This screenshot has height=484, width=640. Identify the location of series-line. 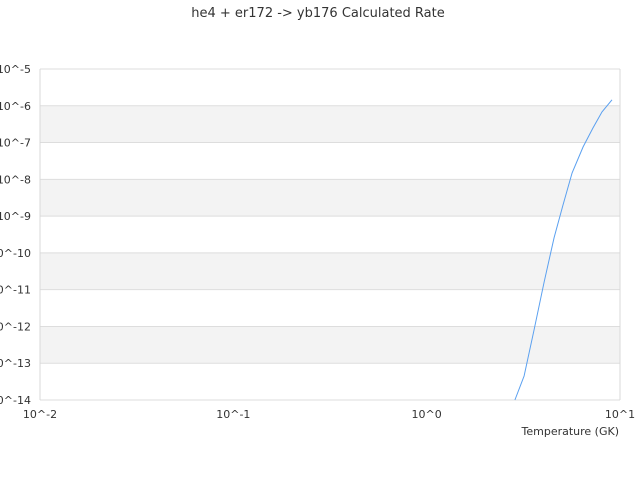
(563, 250).